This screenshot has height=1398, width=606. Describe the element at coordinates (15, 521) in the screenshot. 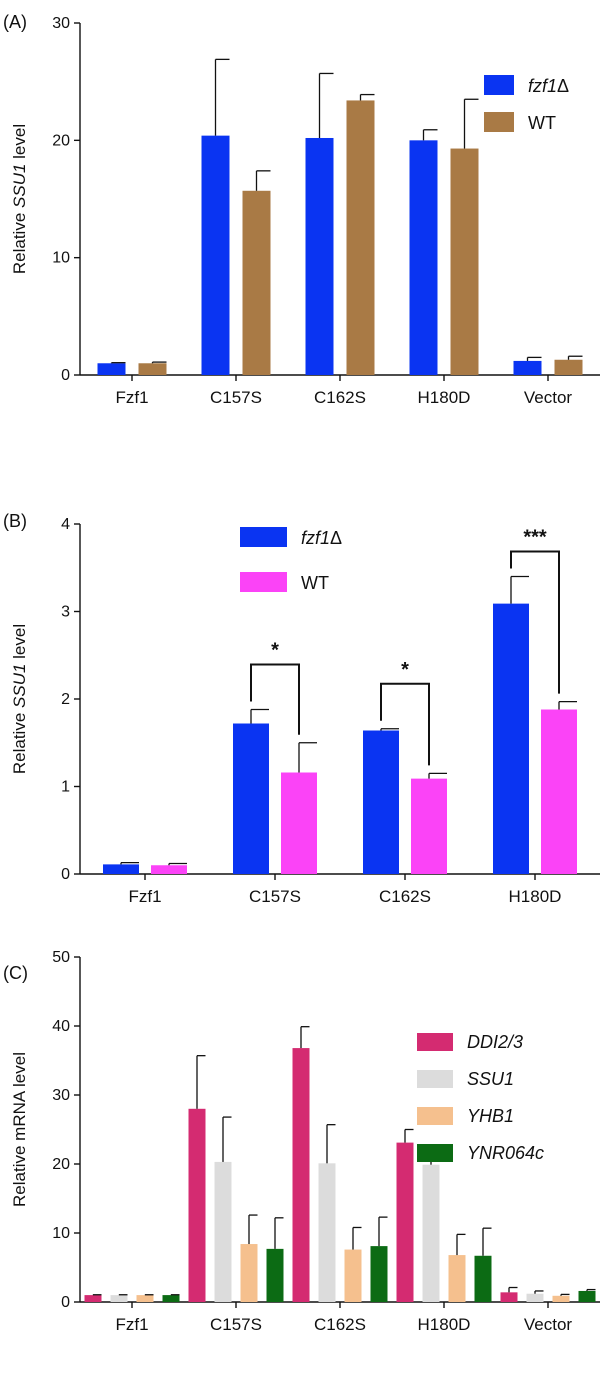

I see `panel-label: (B)` at that location.